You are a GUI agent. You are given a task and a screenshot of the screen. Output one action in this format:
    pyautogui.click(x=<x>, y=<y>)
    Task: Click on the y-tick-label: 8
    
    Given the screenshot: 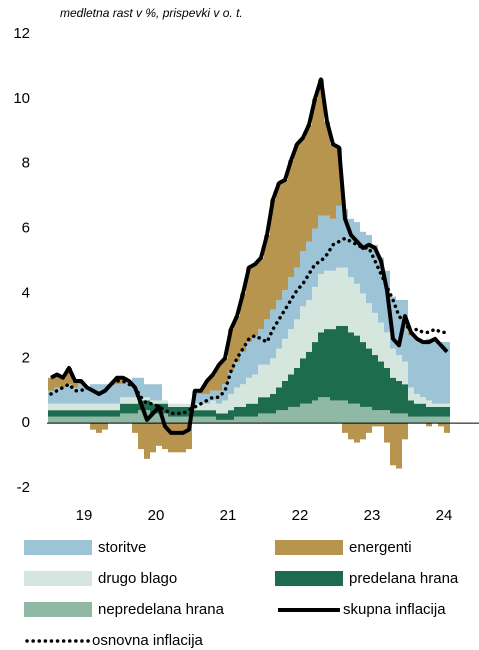 What is the action you would take?
    pyautogui.click(x=26, y=163)
    